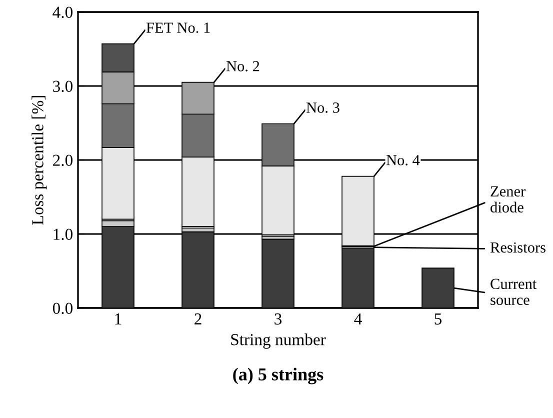 The image size is (553, 418). What do you see at coordinates (39, 160) in the screenshot?
I see `y-axis-title: Loss percentile [%]` at bounding box center [39, 160].